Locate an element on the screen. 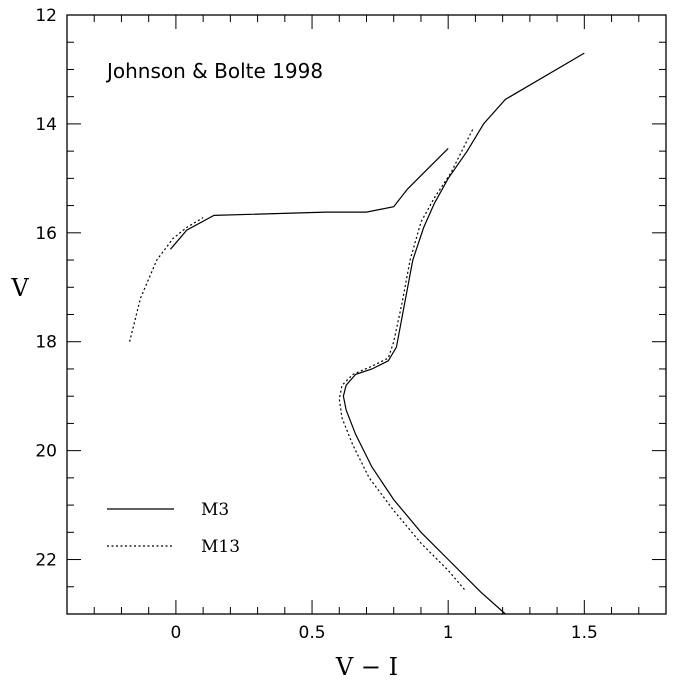  legend-label-m13: M13 is located at coordinates (220, 547).